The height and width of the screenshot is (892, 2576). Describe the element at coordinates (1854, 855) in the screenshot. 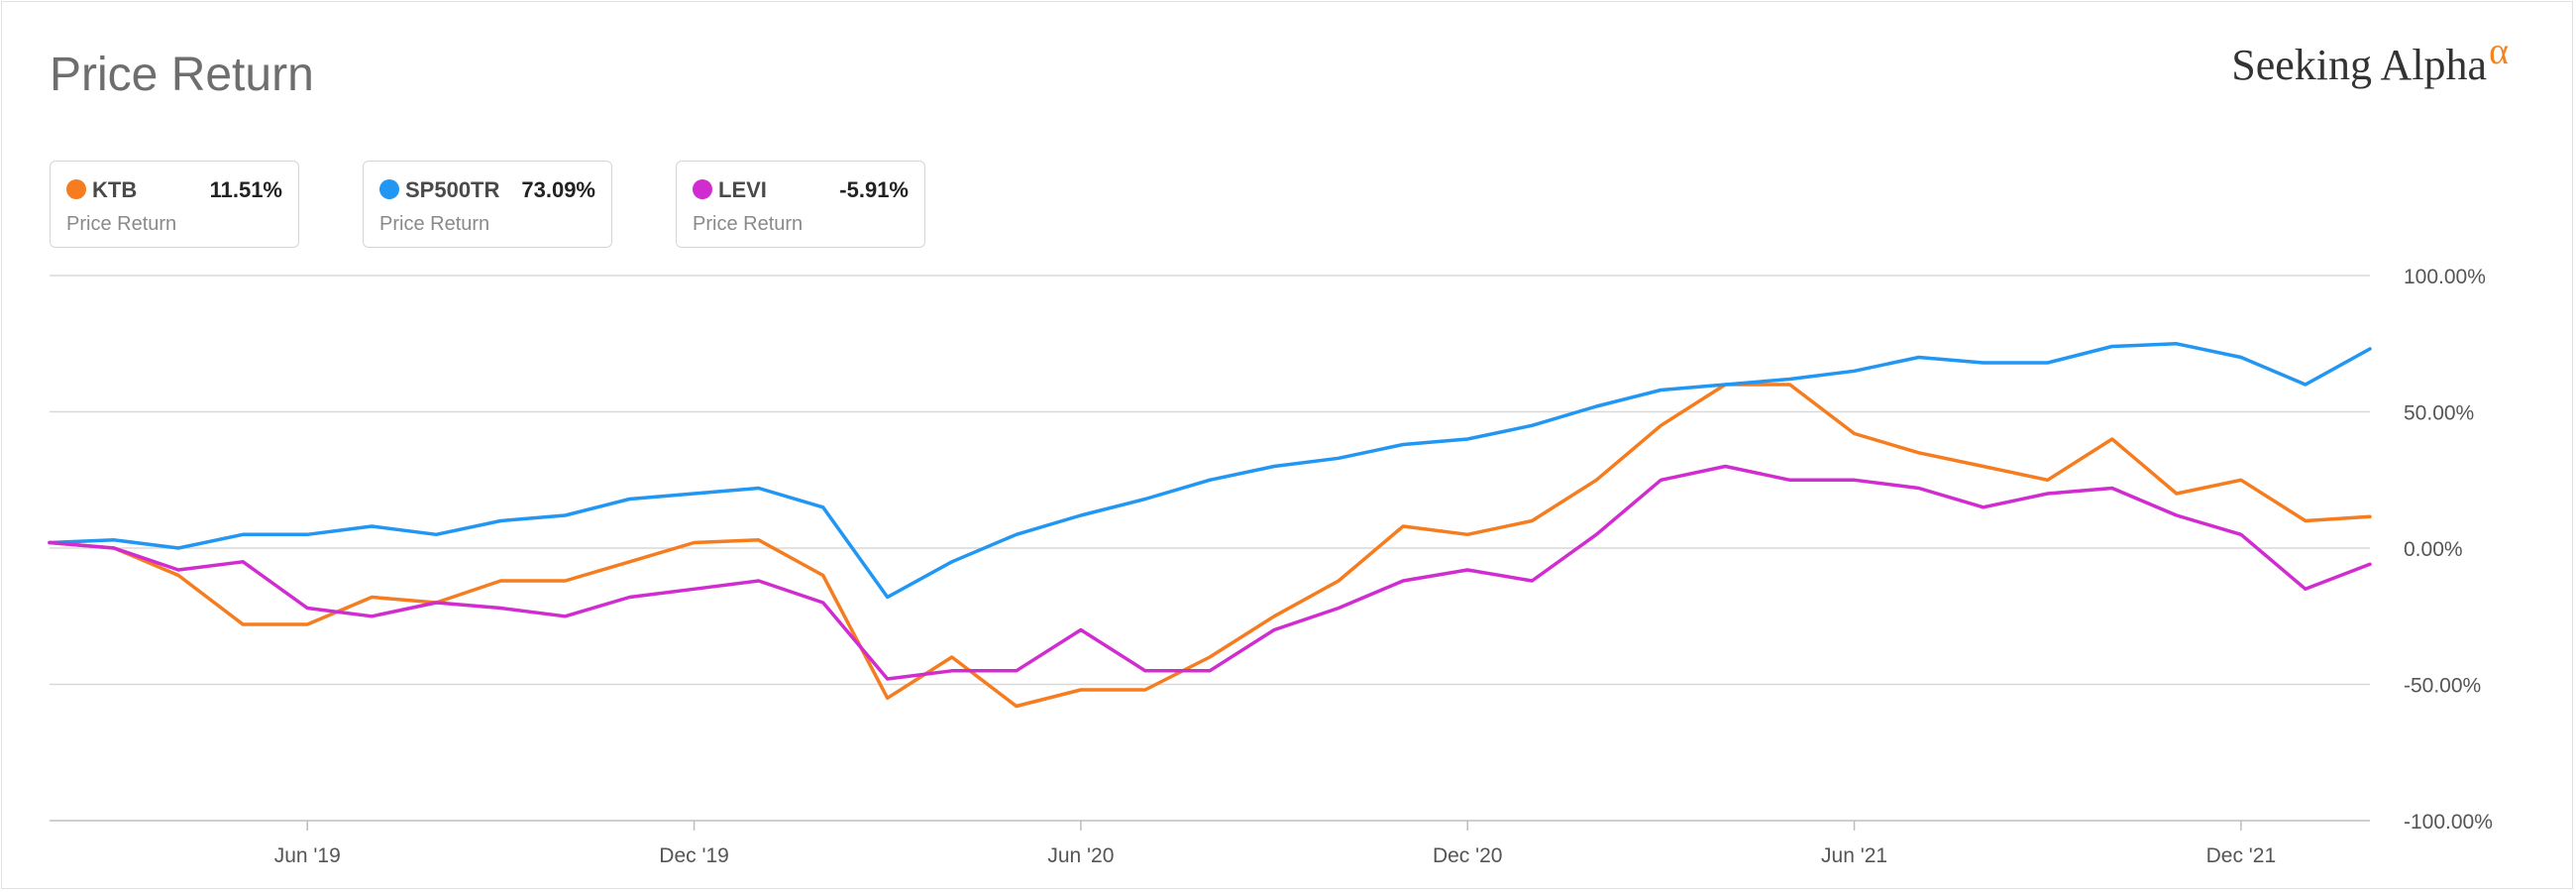

I see `x-tick-label: Jun '21` at that location.